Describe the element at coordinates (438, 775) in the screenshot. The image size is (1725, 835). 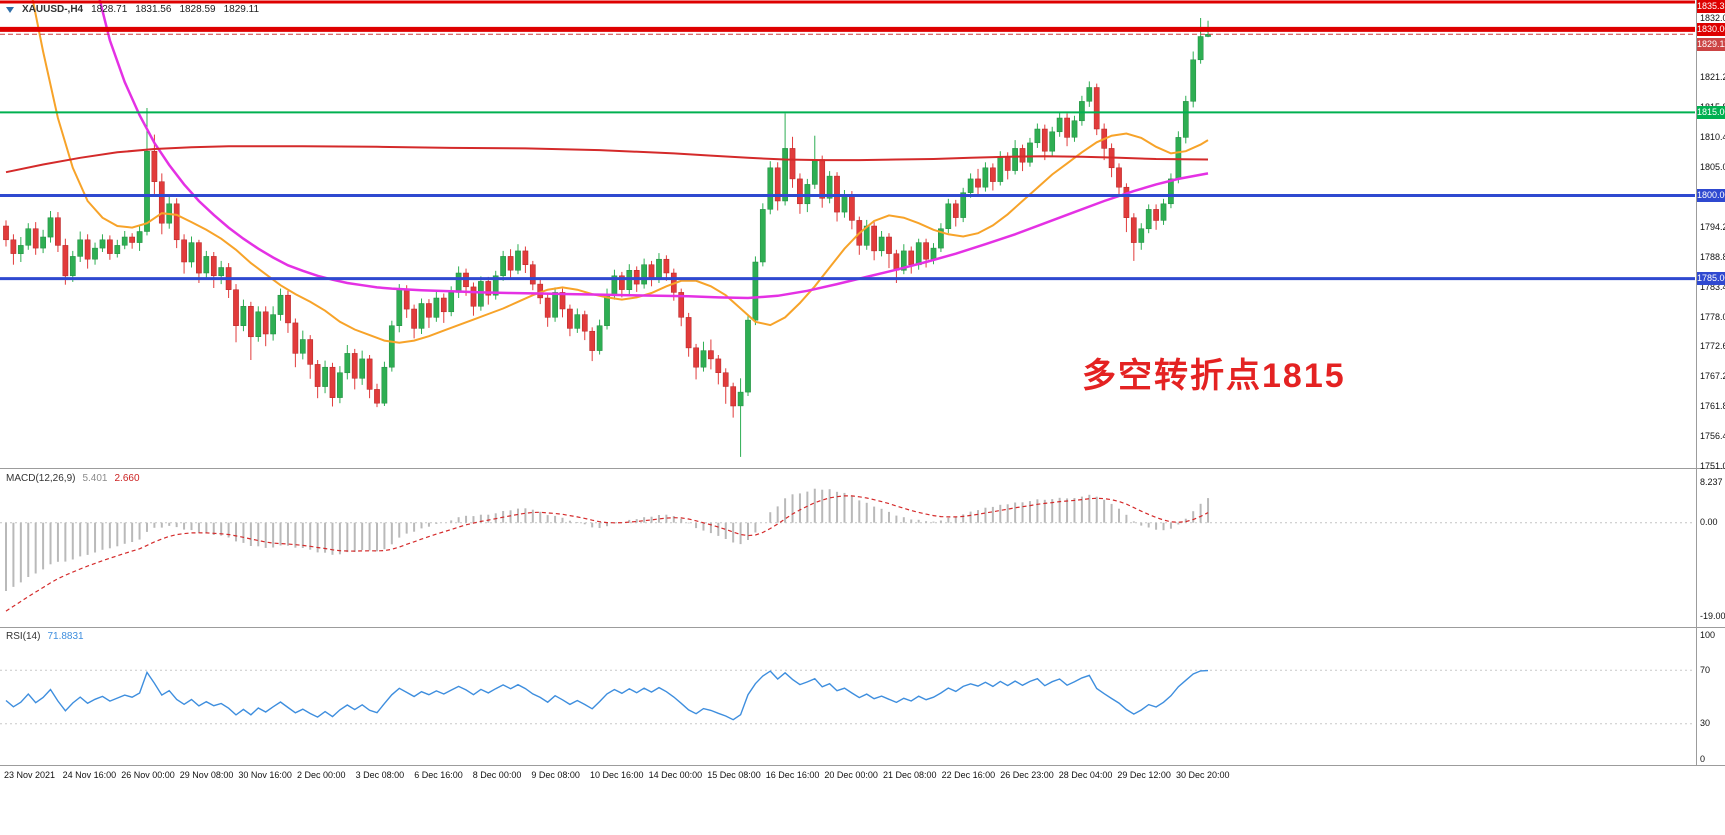
I see `time-axis-label: 6 Dec 16:00` at that location.